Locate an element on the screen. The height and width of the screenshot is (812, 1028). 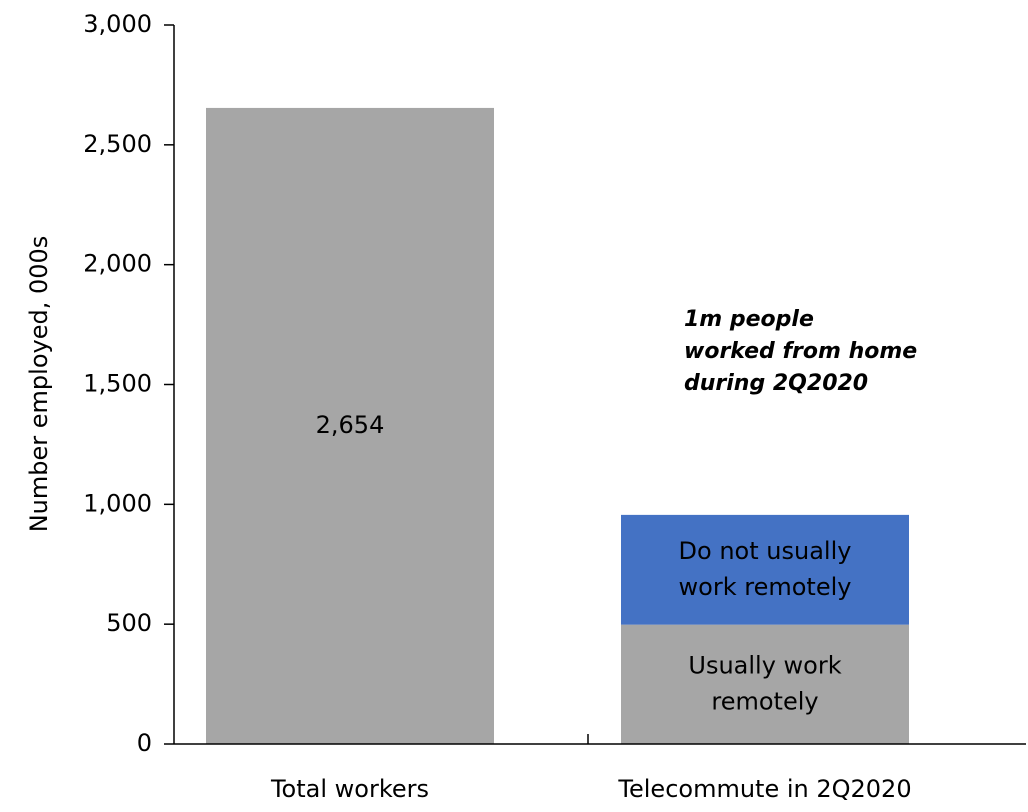
bar-segment-label: 2,654 is located at coordinates (350, 425).